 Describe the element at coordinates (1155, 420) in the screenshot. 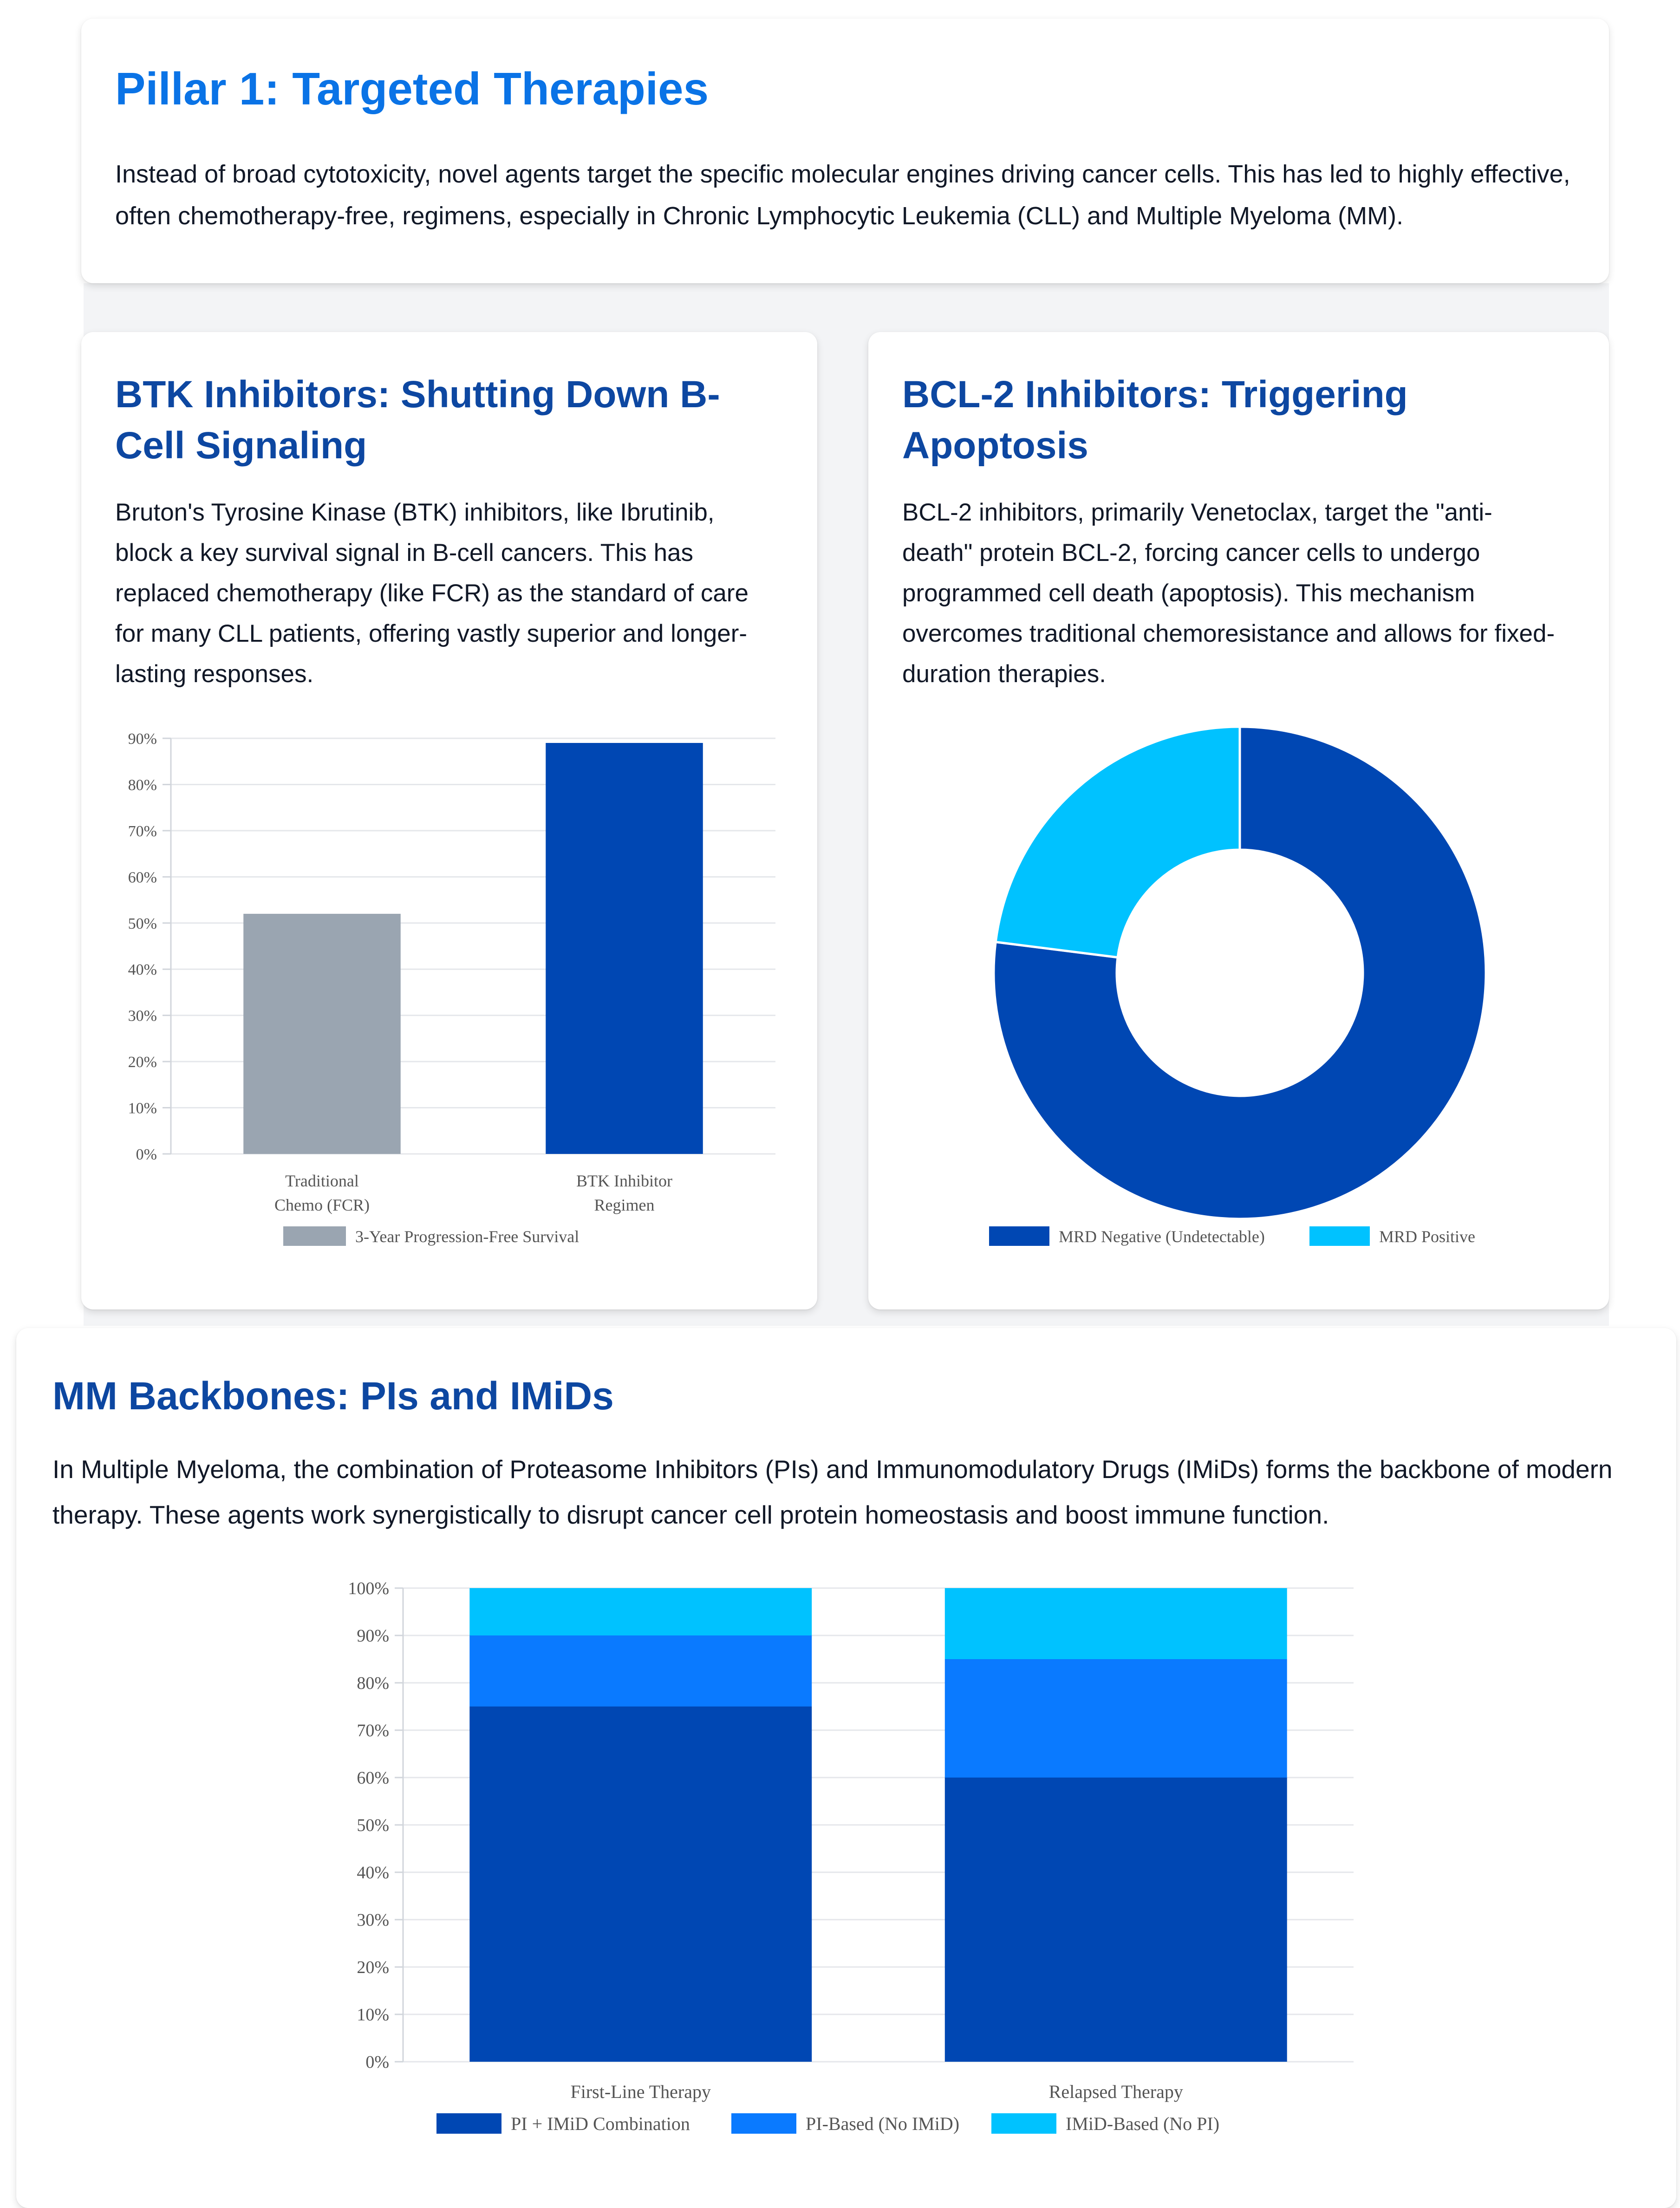

I see `bcl2-title: BCL-2 Inhibitors: Triggering Apoptosis` at that location.